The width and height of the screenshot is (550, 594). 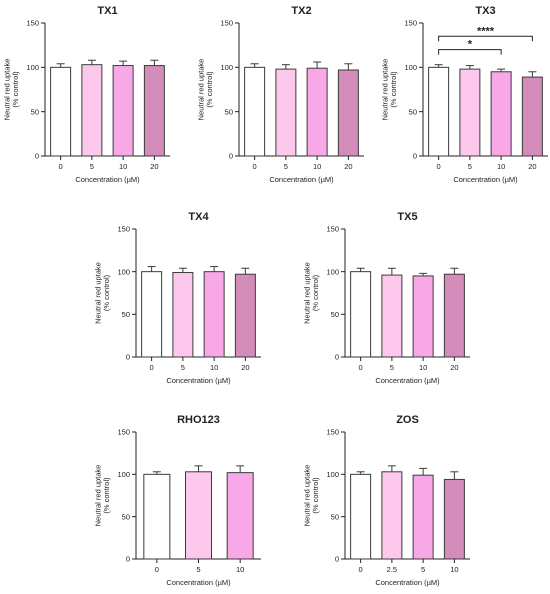 I want to click on significance-bracket, so click(x=470, y=52).